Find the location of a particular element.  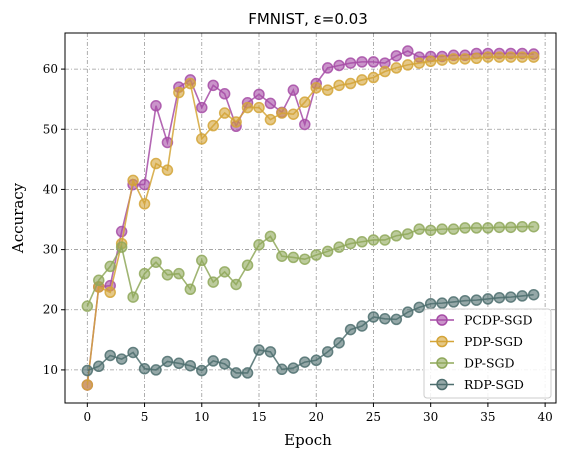

y-tick-label: 30 is located at coordinates (50, 250).